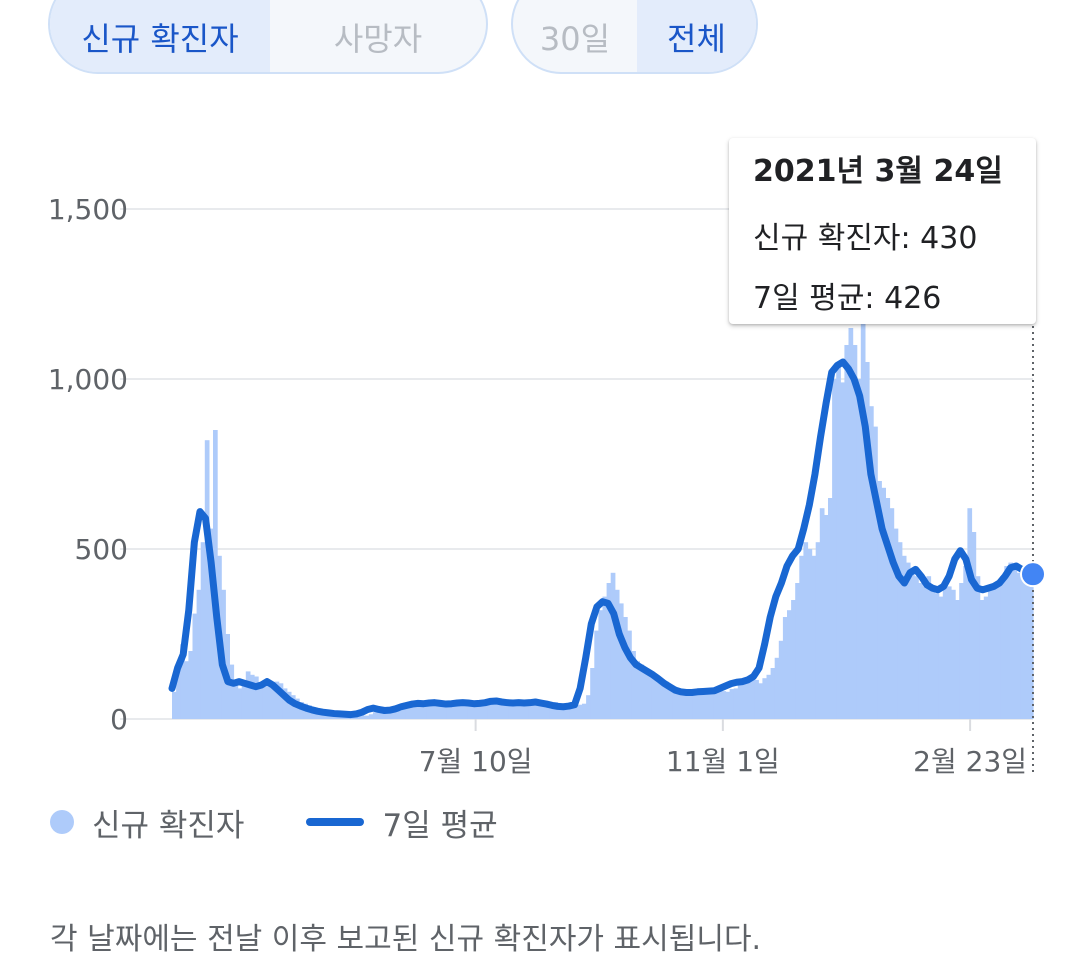 The width and height of the screenshot is (1080, 963). I want to click on y-tick-label: 1,500, so click(88, 209).